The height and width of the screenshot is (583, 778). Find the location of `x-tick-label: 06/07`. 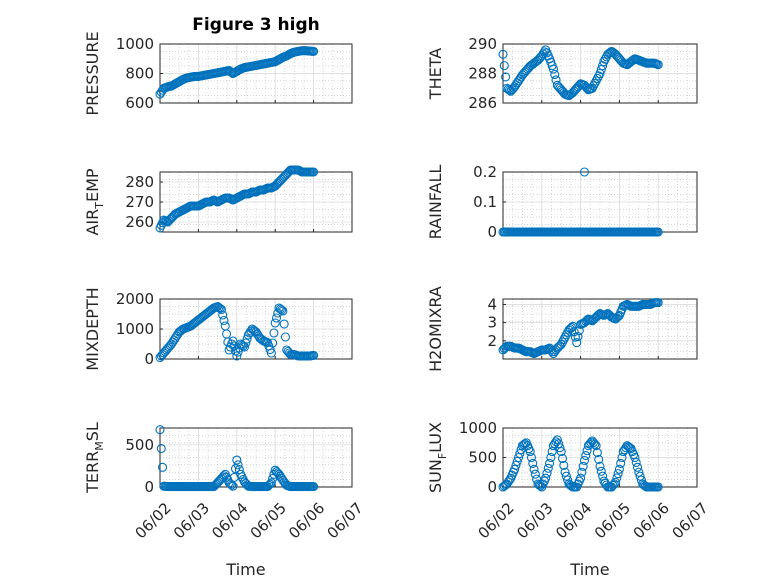

x-tick-label: 06/07 is located at coordinates (689, 520).